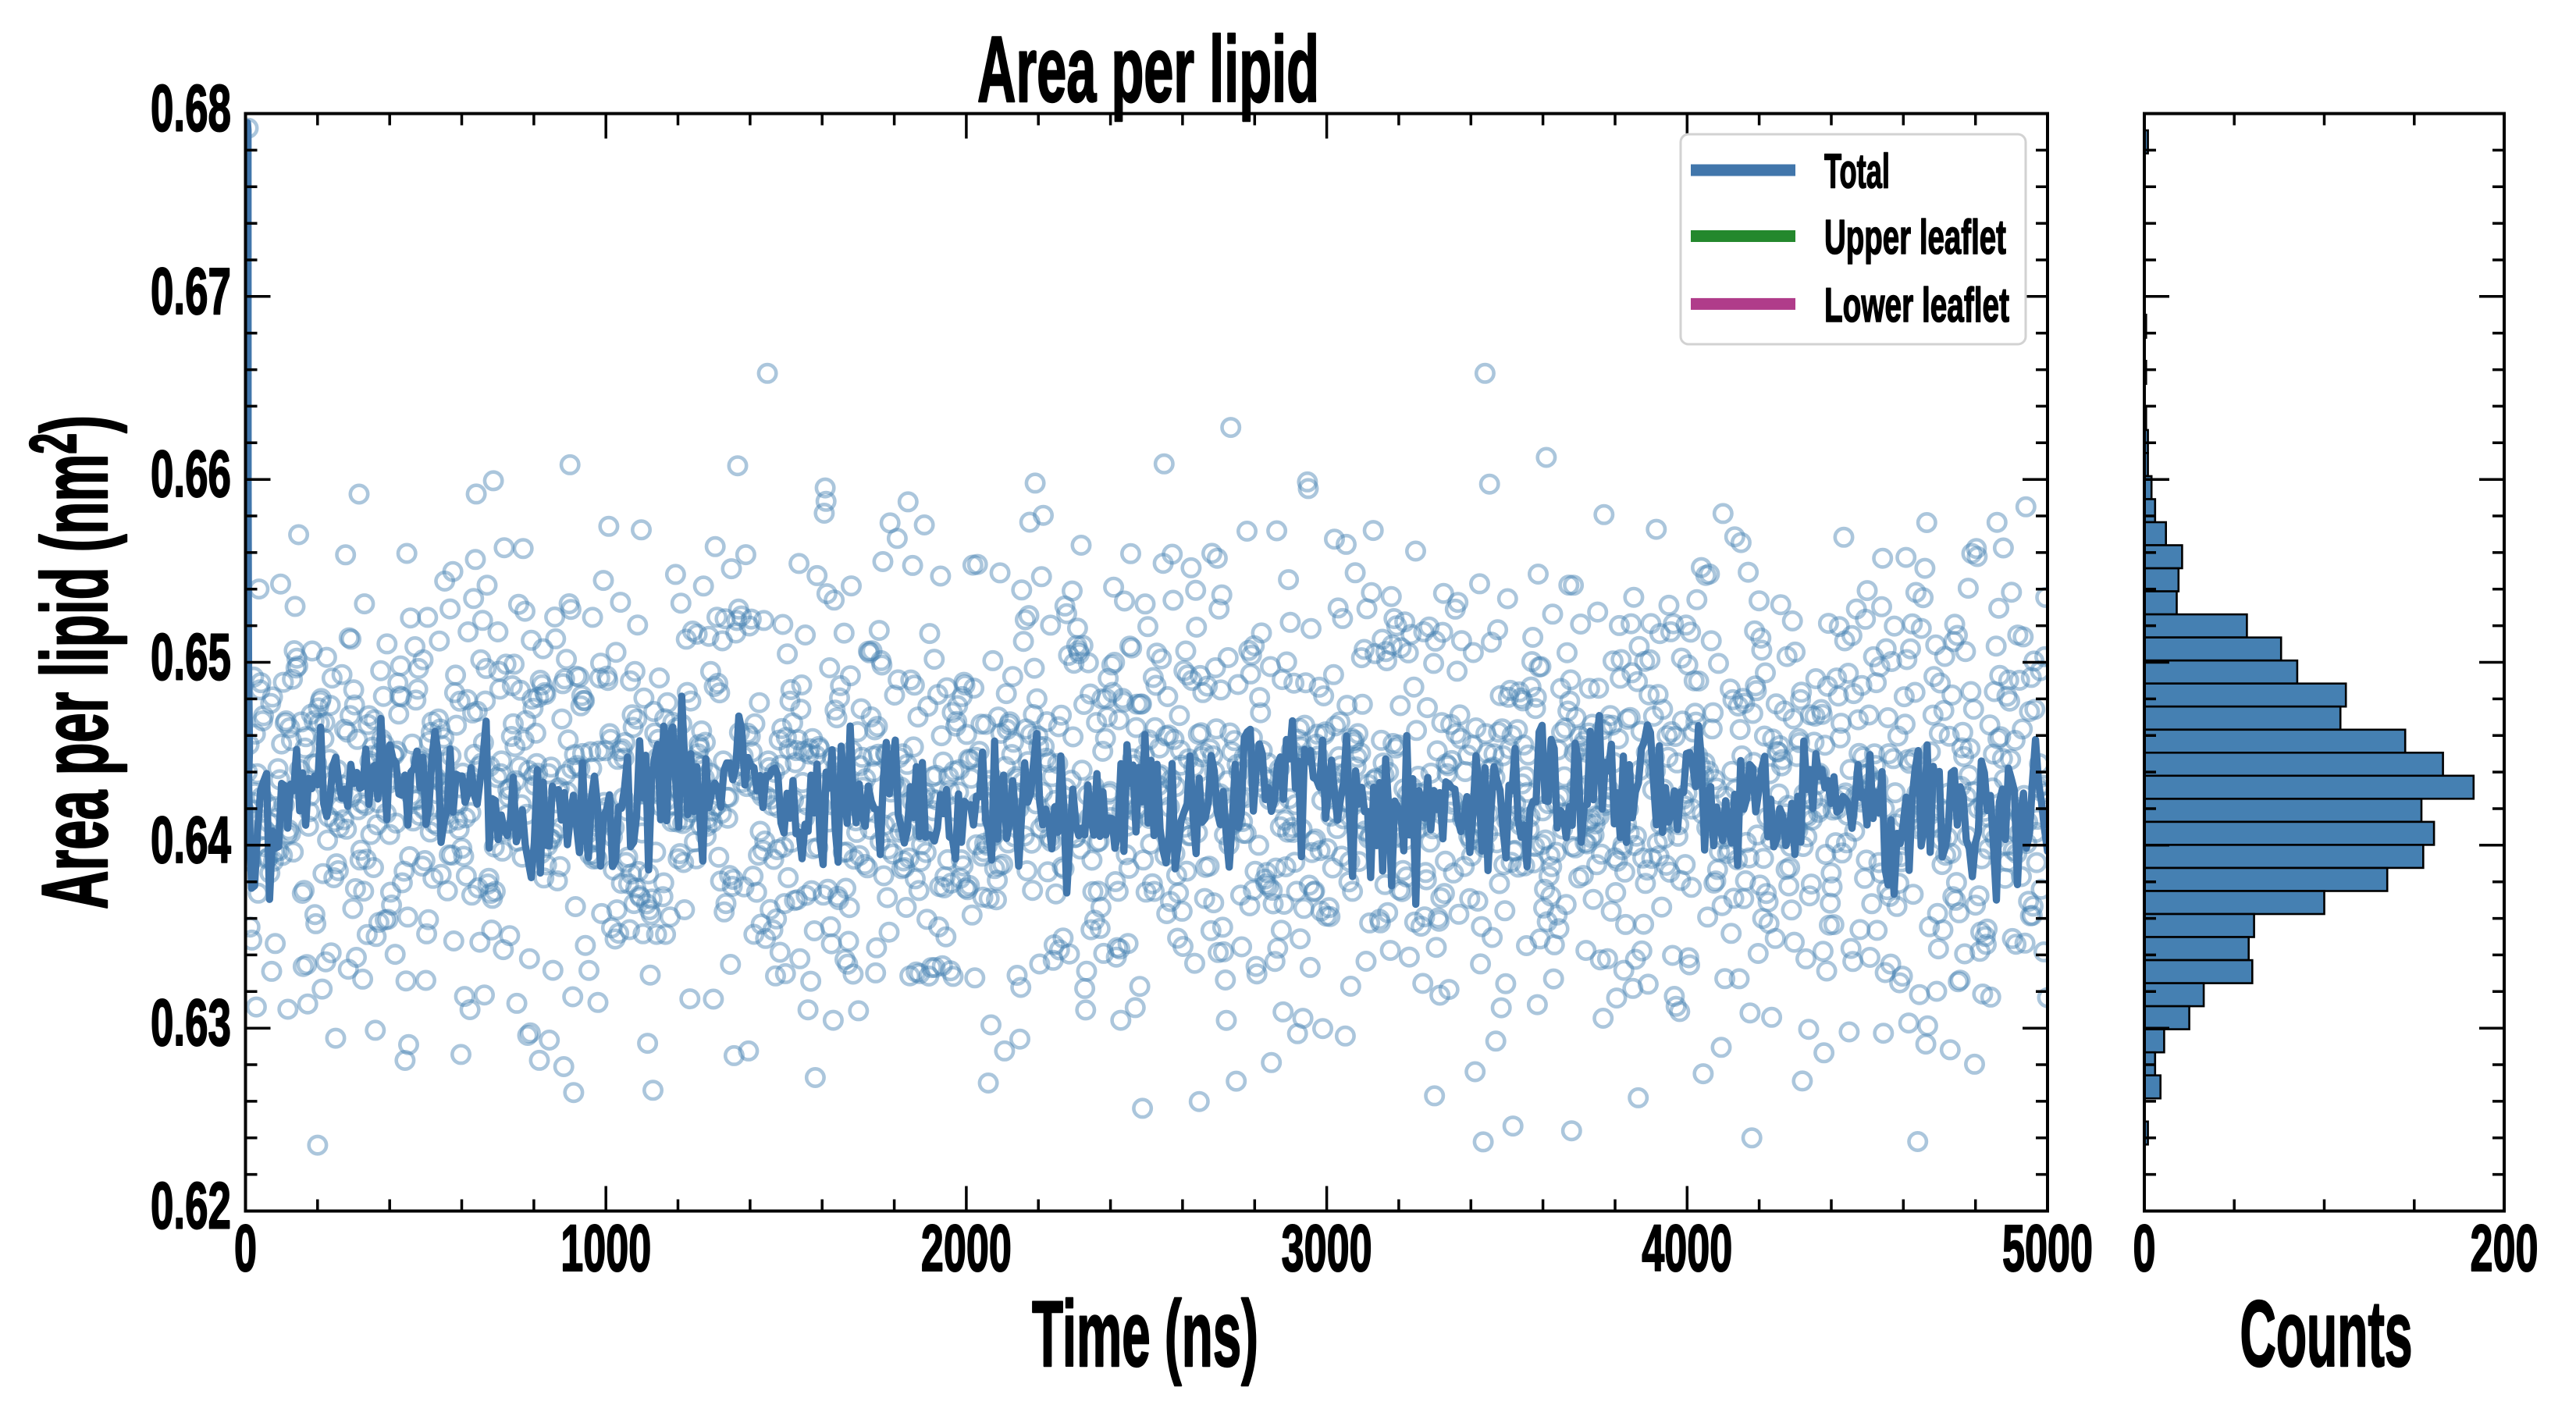  Describe the element at coordinates (605, 1248) in the screenshot. I see `svg-text: 1000` at that location.